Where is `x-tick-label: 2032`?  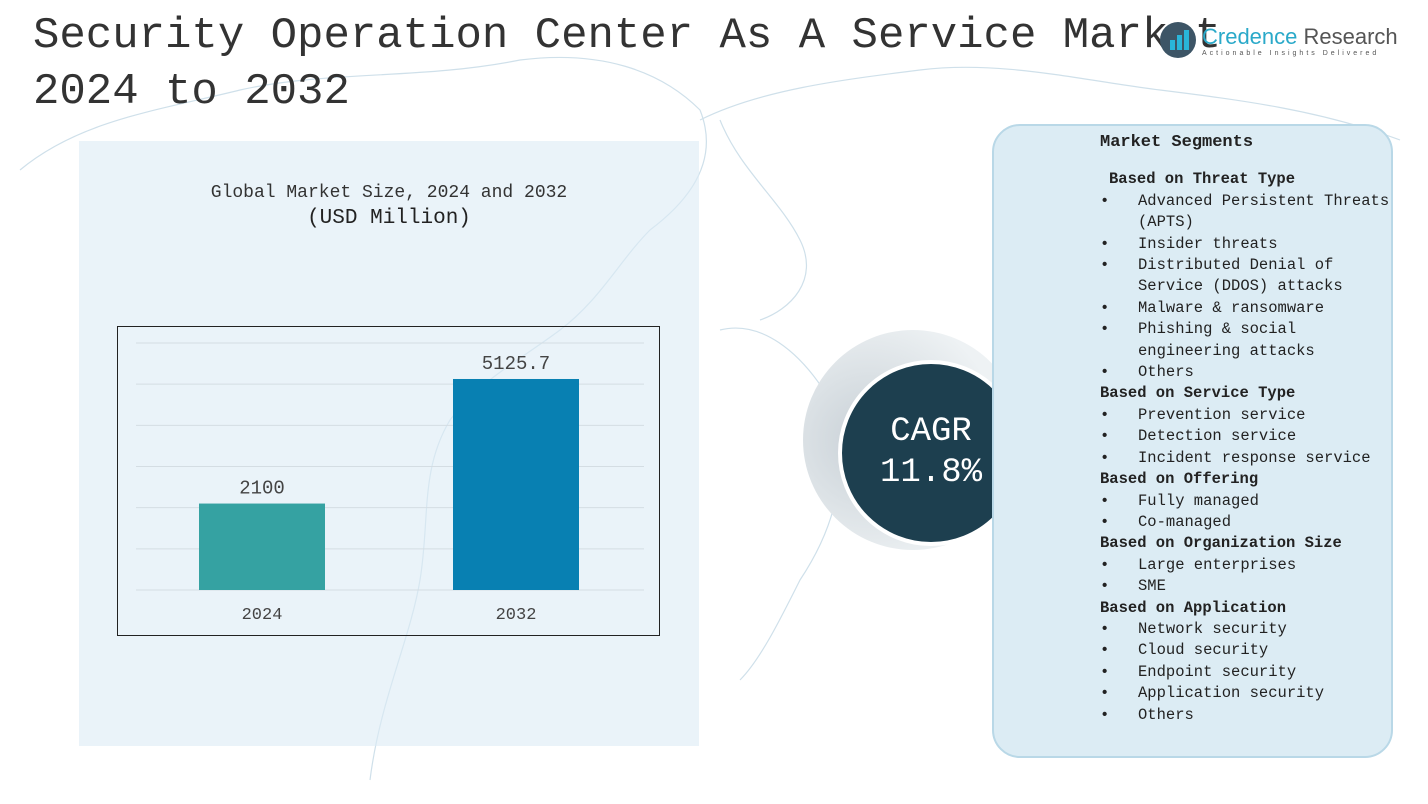 x-tick-label: 2032 is located at coordinates (516, 615).